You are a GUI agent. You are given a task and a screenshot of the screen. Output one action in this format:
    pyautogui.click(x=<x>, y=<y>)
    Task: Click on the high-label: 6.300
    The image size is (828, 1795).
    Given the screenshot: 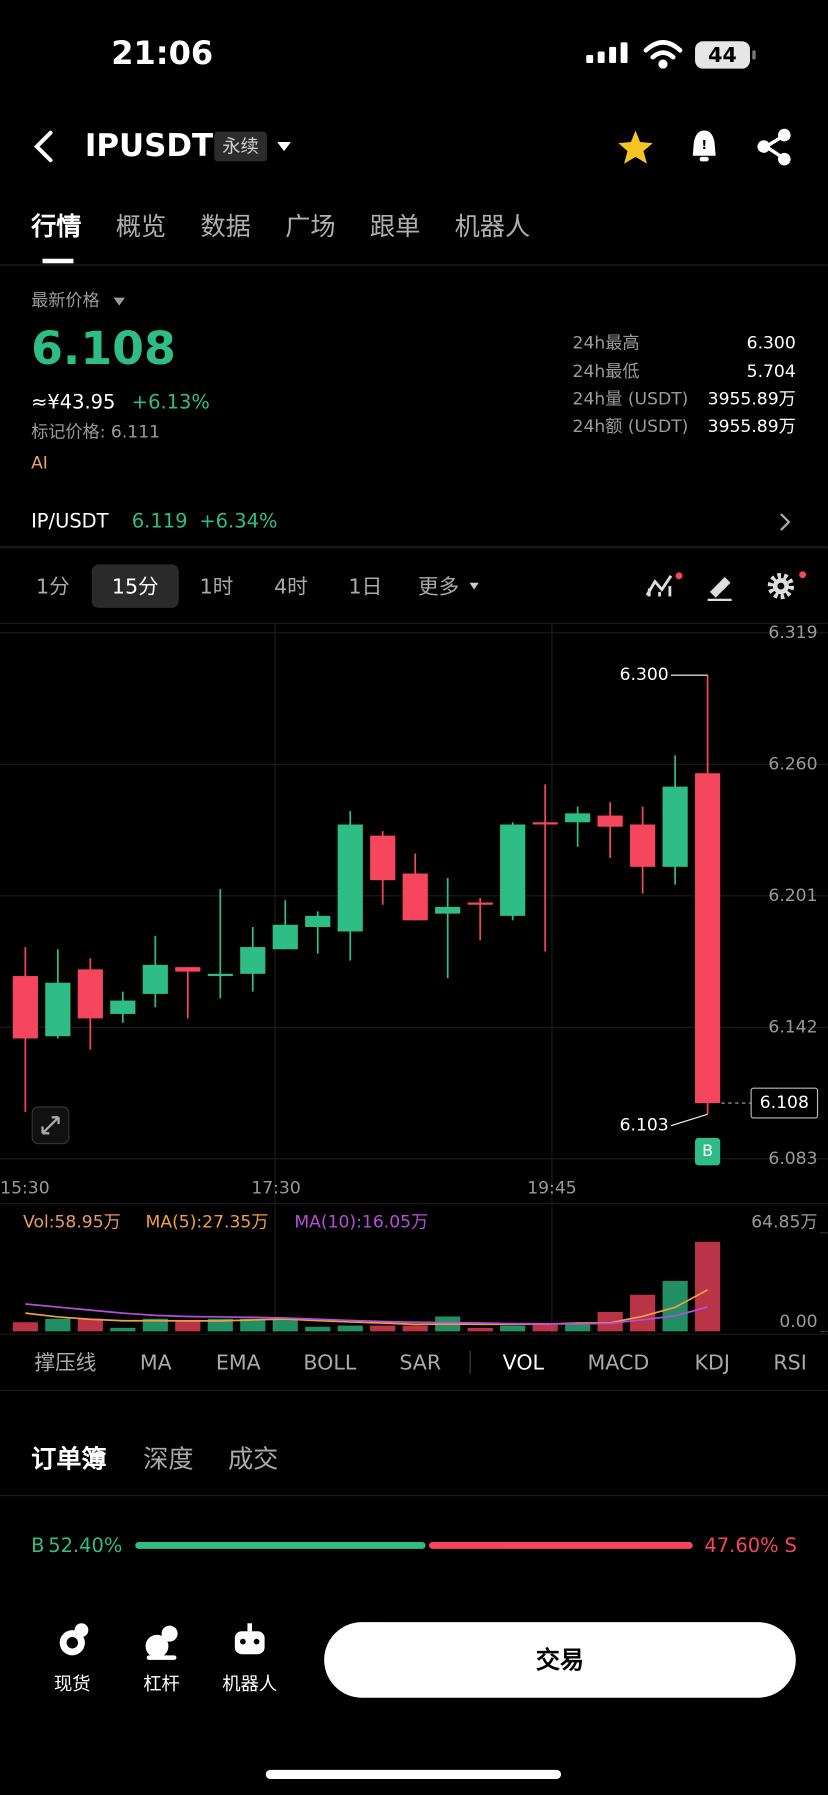 What is the action you would take?
    pyautogui.click(x=644, y=675)
    